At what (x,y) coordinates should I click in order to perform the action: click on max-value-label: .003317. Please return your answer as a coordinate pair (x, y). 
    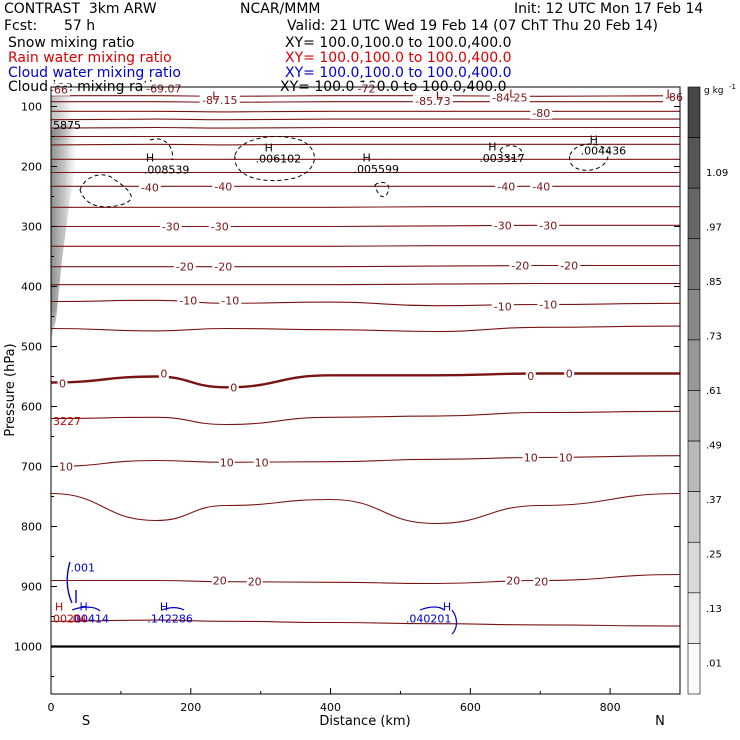
    Looking at the image, I should click on (502, 158).